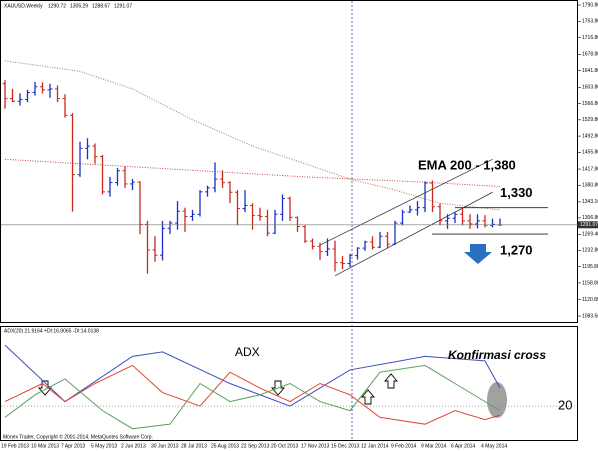  Describe the element at coordinates (590, 169) in the screenshot. I see `y-tick-label: 1417.80` at that location.